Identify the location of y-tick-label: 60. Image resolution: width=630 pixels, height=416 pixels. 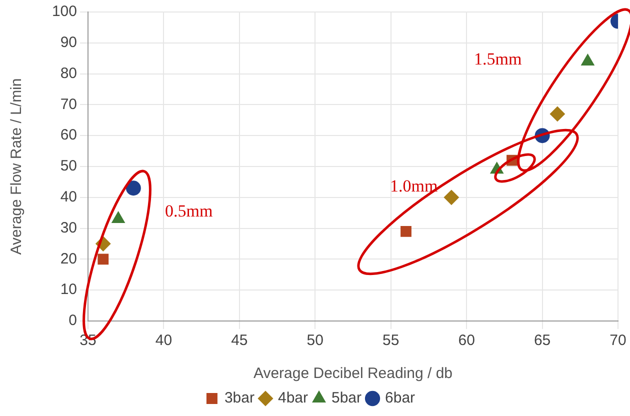
(68, 135).